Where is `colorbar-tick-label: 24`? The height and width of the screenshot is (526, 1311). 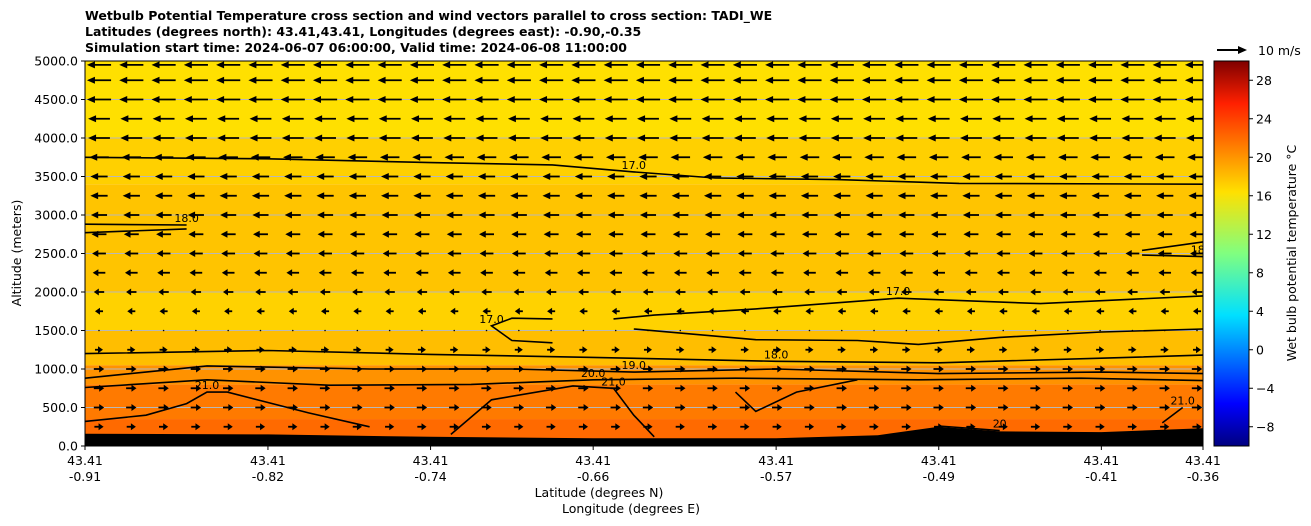
colorbar-tick-label: 24 is located at coordinates (1264, 118).